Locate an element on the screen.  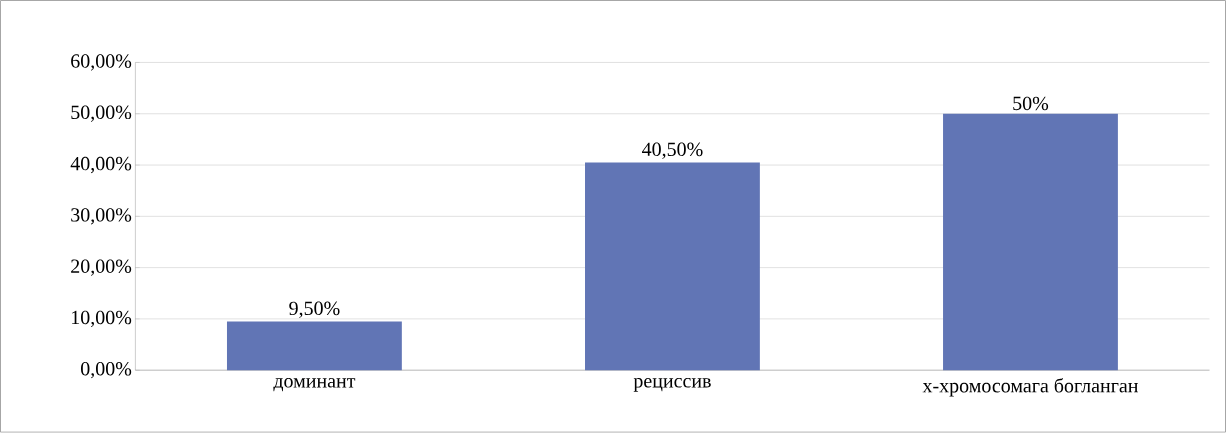
y-tick-label: 20,00% is located at coordinates (101, 267).